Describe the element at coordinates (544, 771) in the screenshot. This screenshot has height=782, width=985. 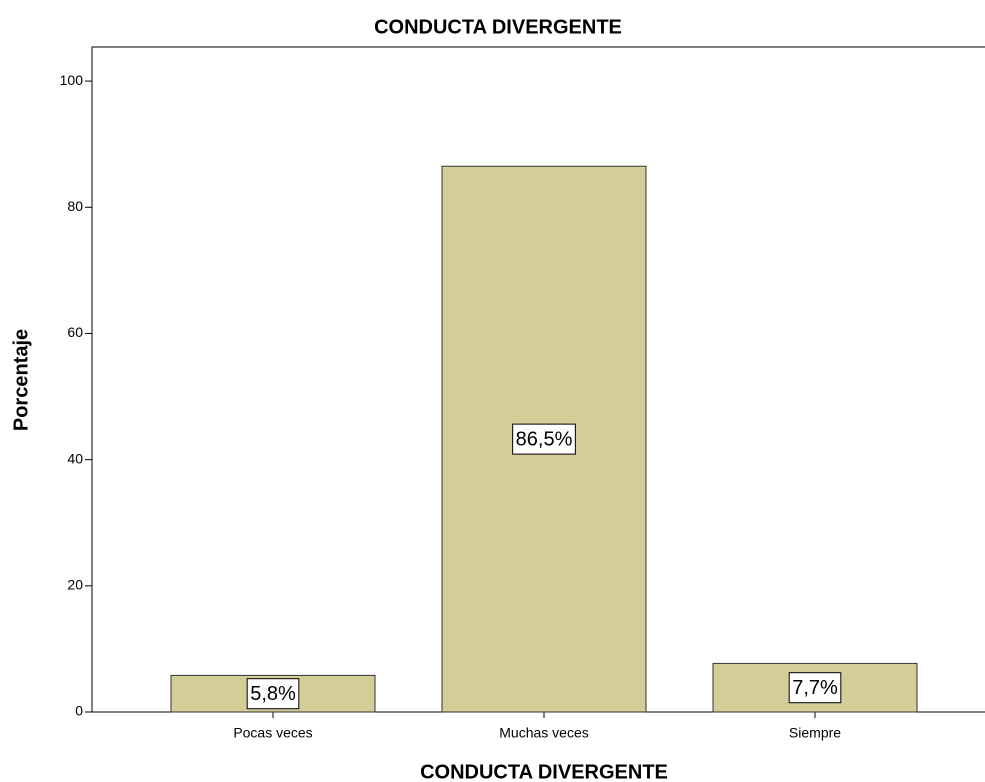
I see `x-axis-label: CONDUCTA DIVERGENTE` at that location.